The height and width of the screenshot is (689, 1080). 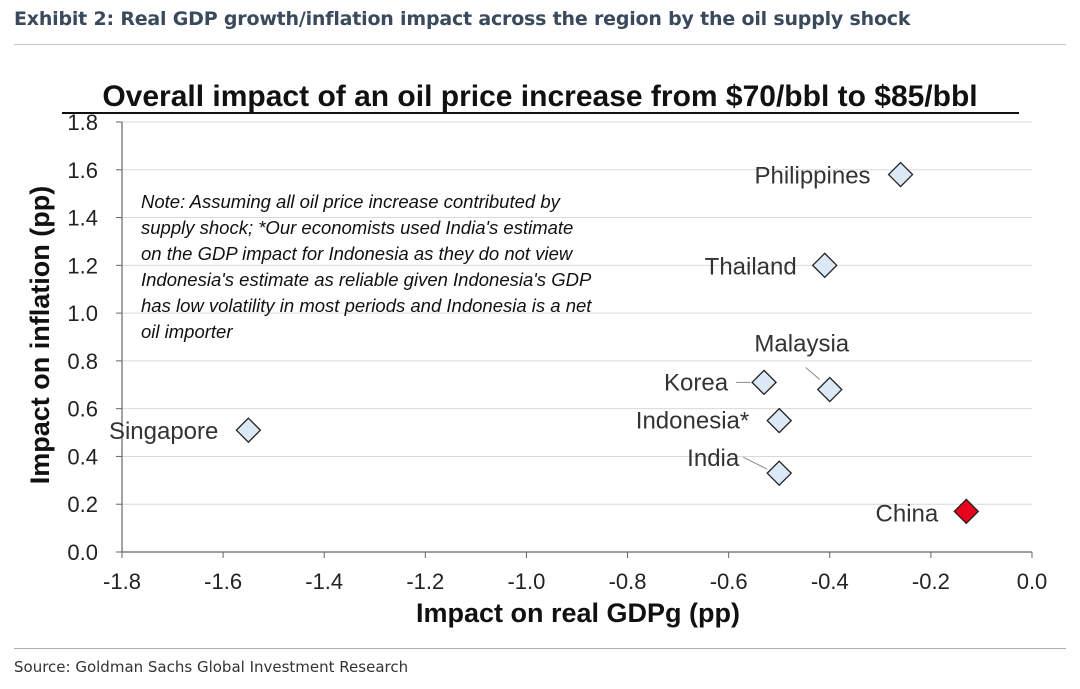 What do you see at coordinates (966, 511) in the screenshot?
I see `data-point-china` at bounding box center [966, 511].